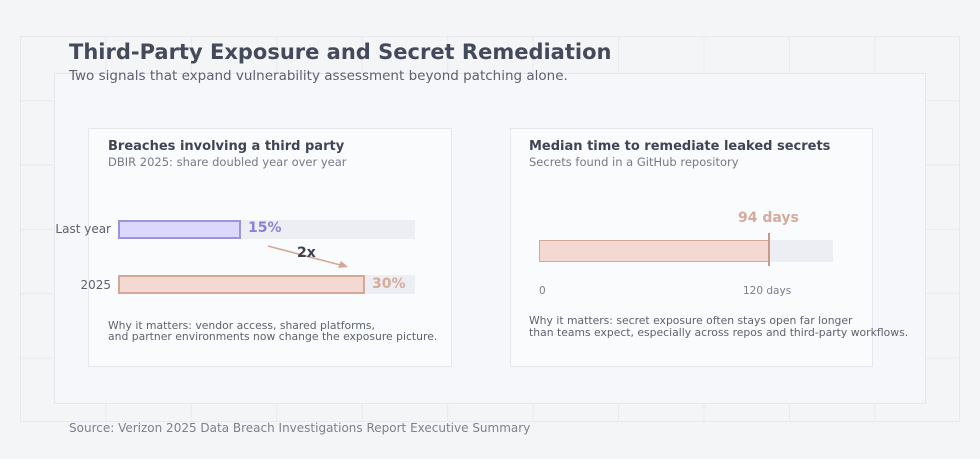 The height and width of the screenshot is (459, 980). I want to click on axis-max-tick: 120 days, so click(767, 291).